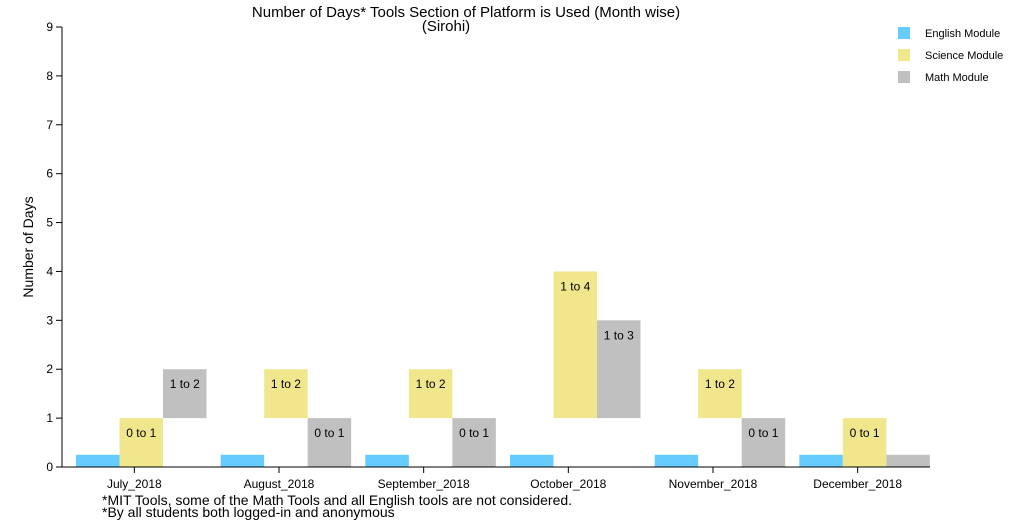 This screenshot has width=1009, height=529. What do you see at coordinates (49, 223) in the screenshot?
I see `y-tick-label: 5` at bounding box center [49, 223].